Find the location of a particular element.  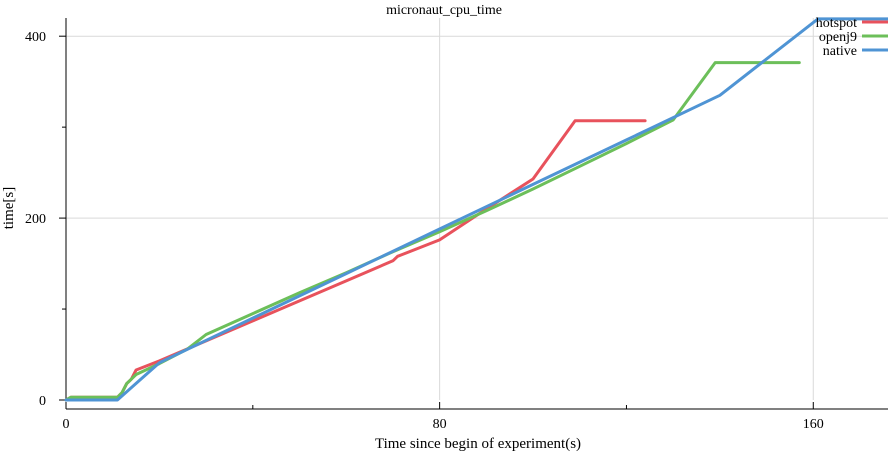

x-axis-label: Time since begin of experiment(s) is located at coordinates (478, 444).